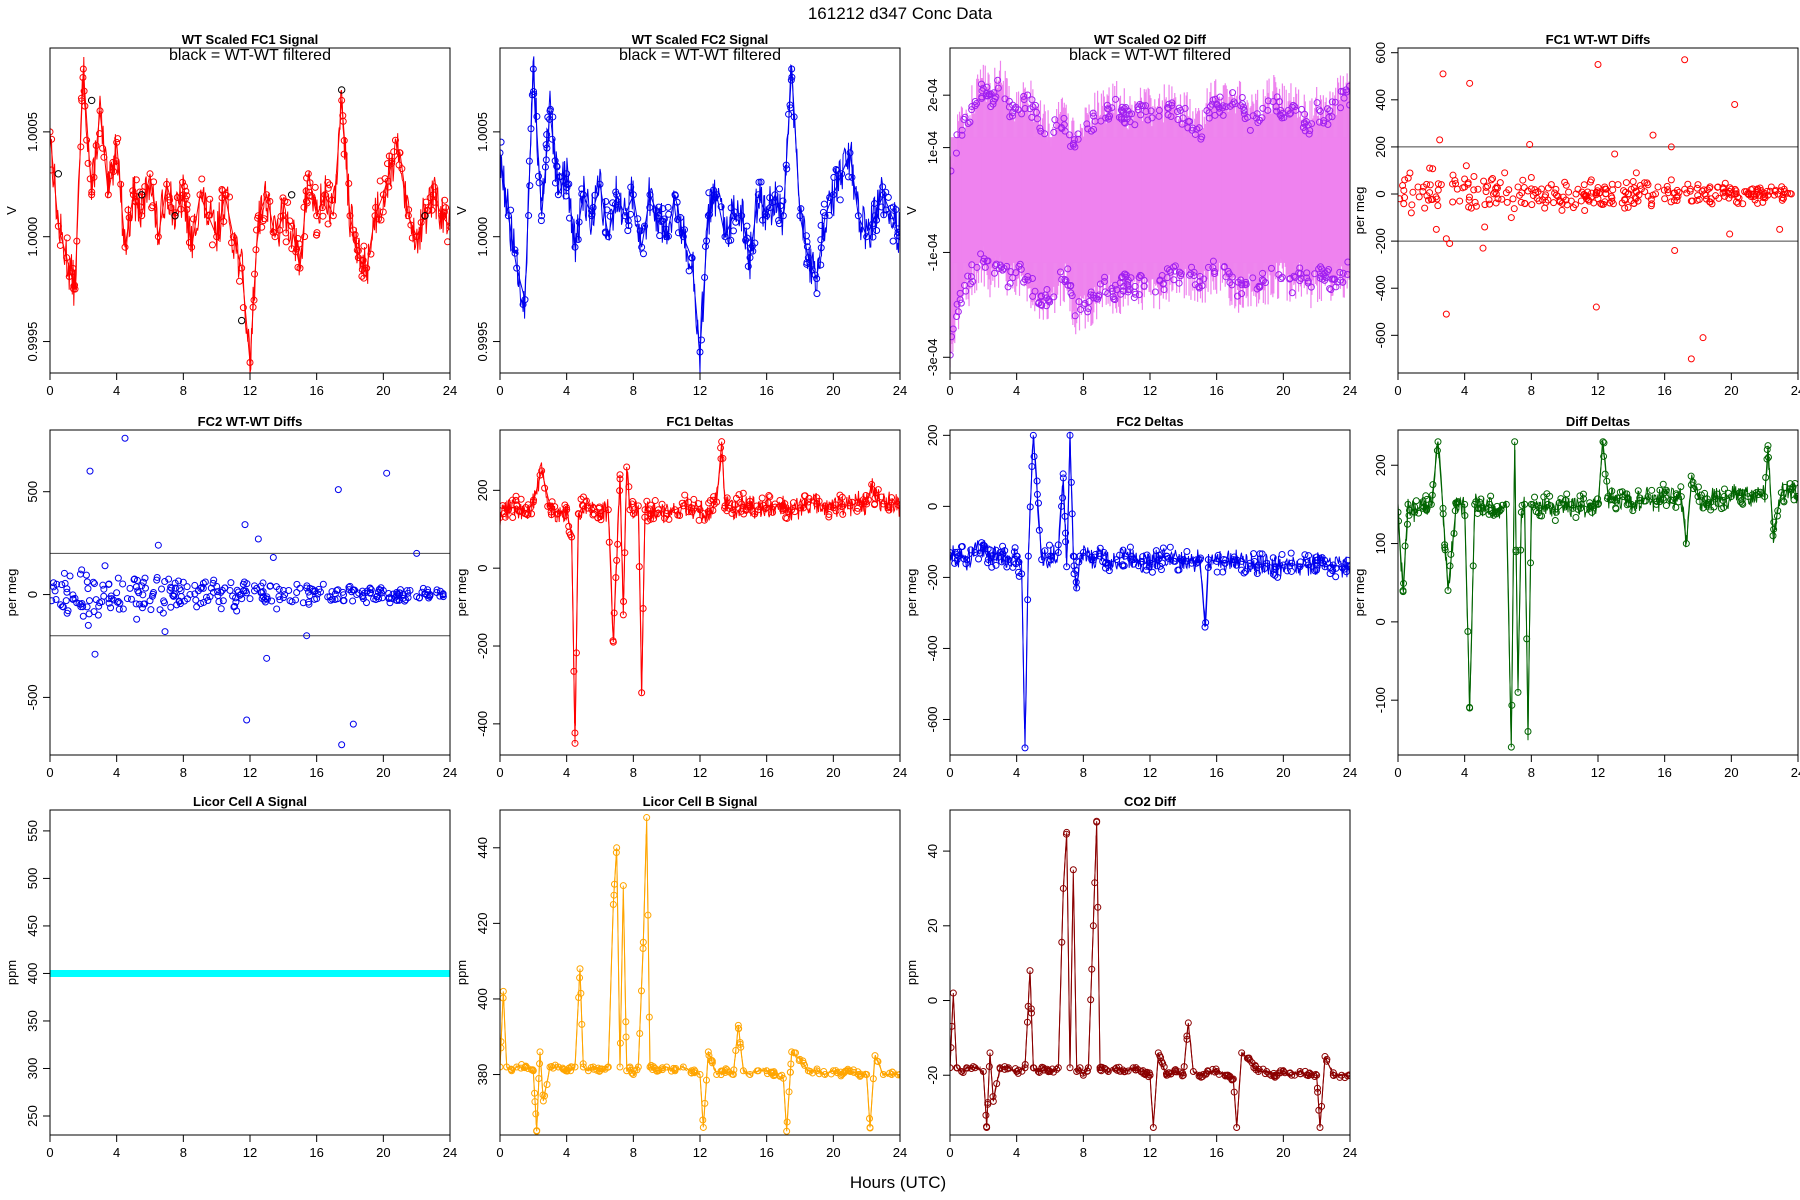 This screenshot has height=1200, width=1800. Describe the element at coordinates (1016, 772) in the screenshot. I see `x-tick-label: 4` at that location.